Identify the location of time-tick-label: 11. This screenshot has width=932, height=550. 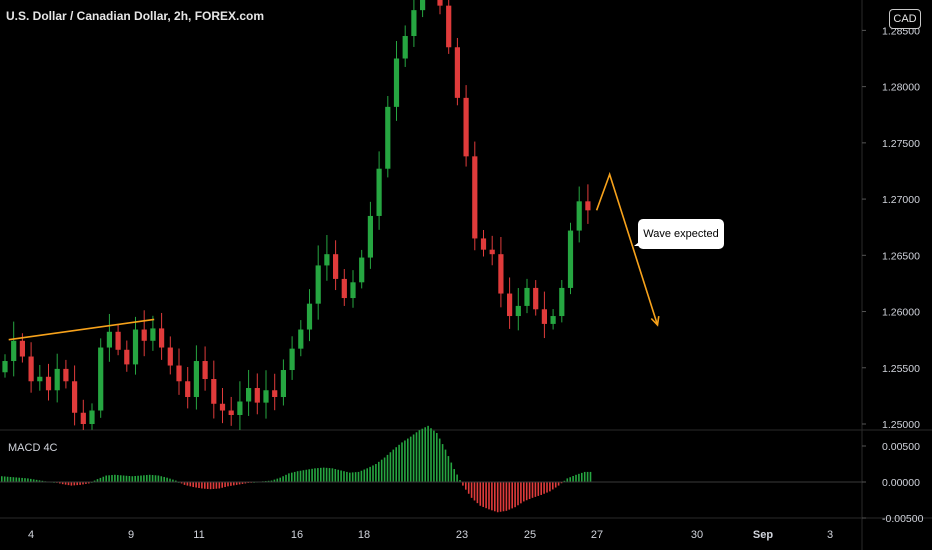
(198, 535).